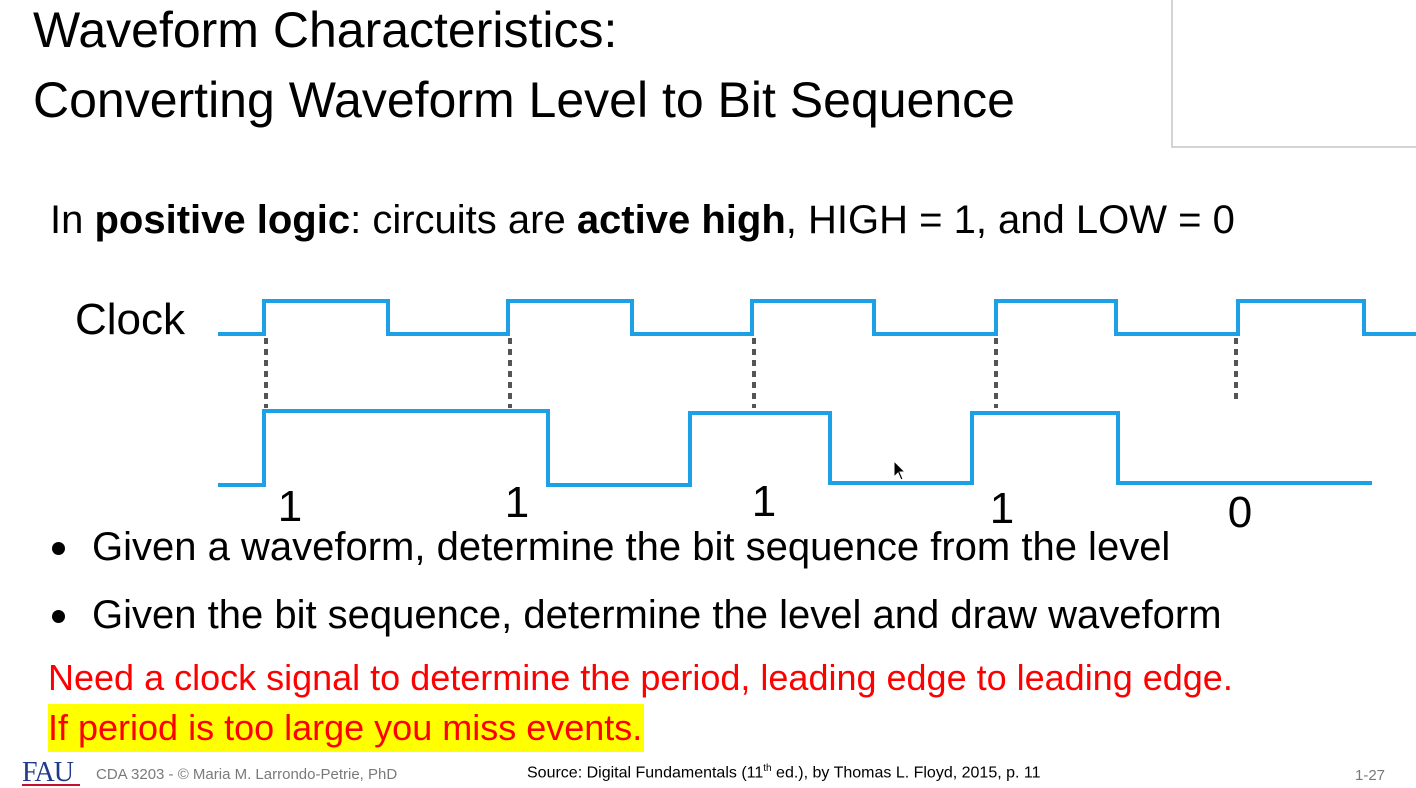 This screenshot has width=1416, height=788. I want to click on video-inset-box, so click(1293, 74).